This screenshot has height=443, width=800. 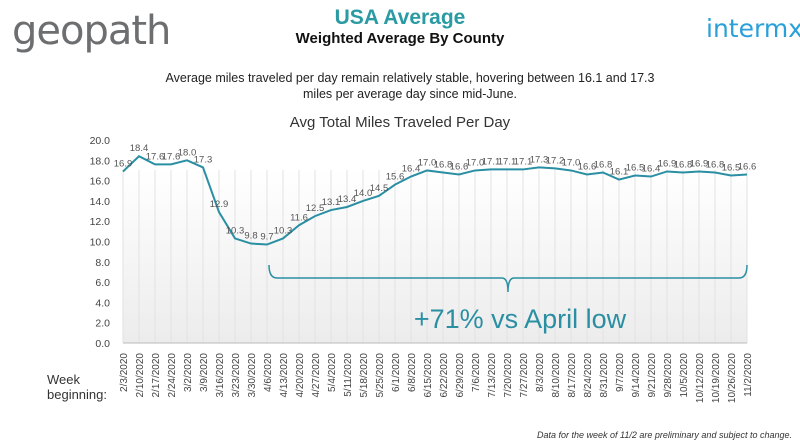 What do you see at coordinates (572, 375) in the screenshot?
I see `x-tick-label: 8/17/2020` at bounding box center [572, 375].